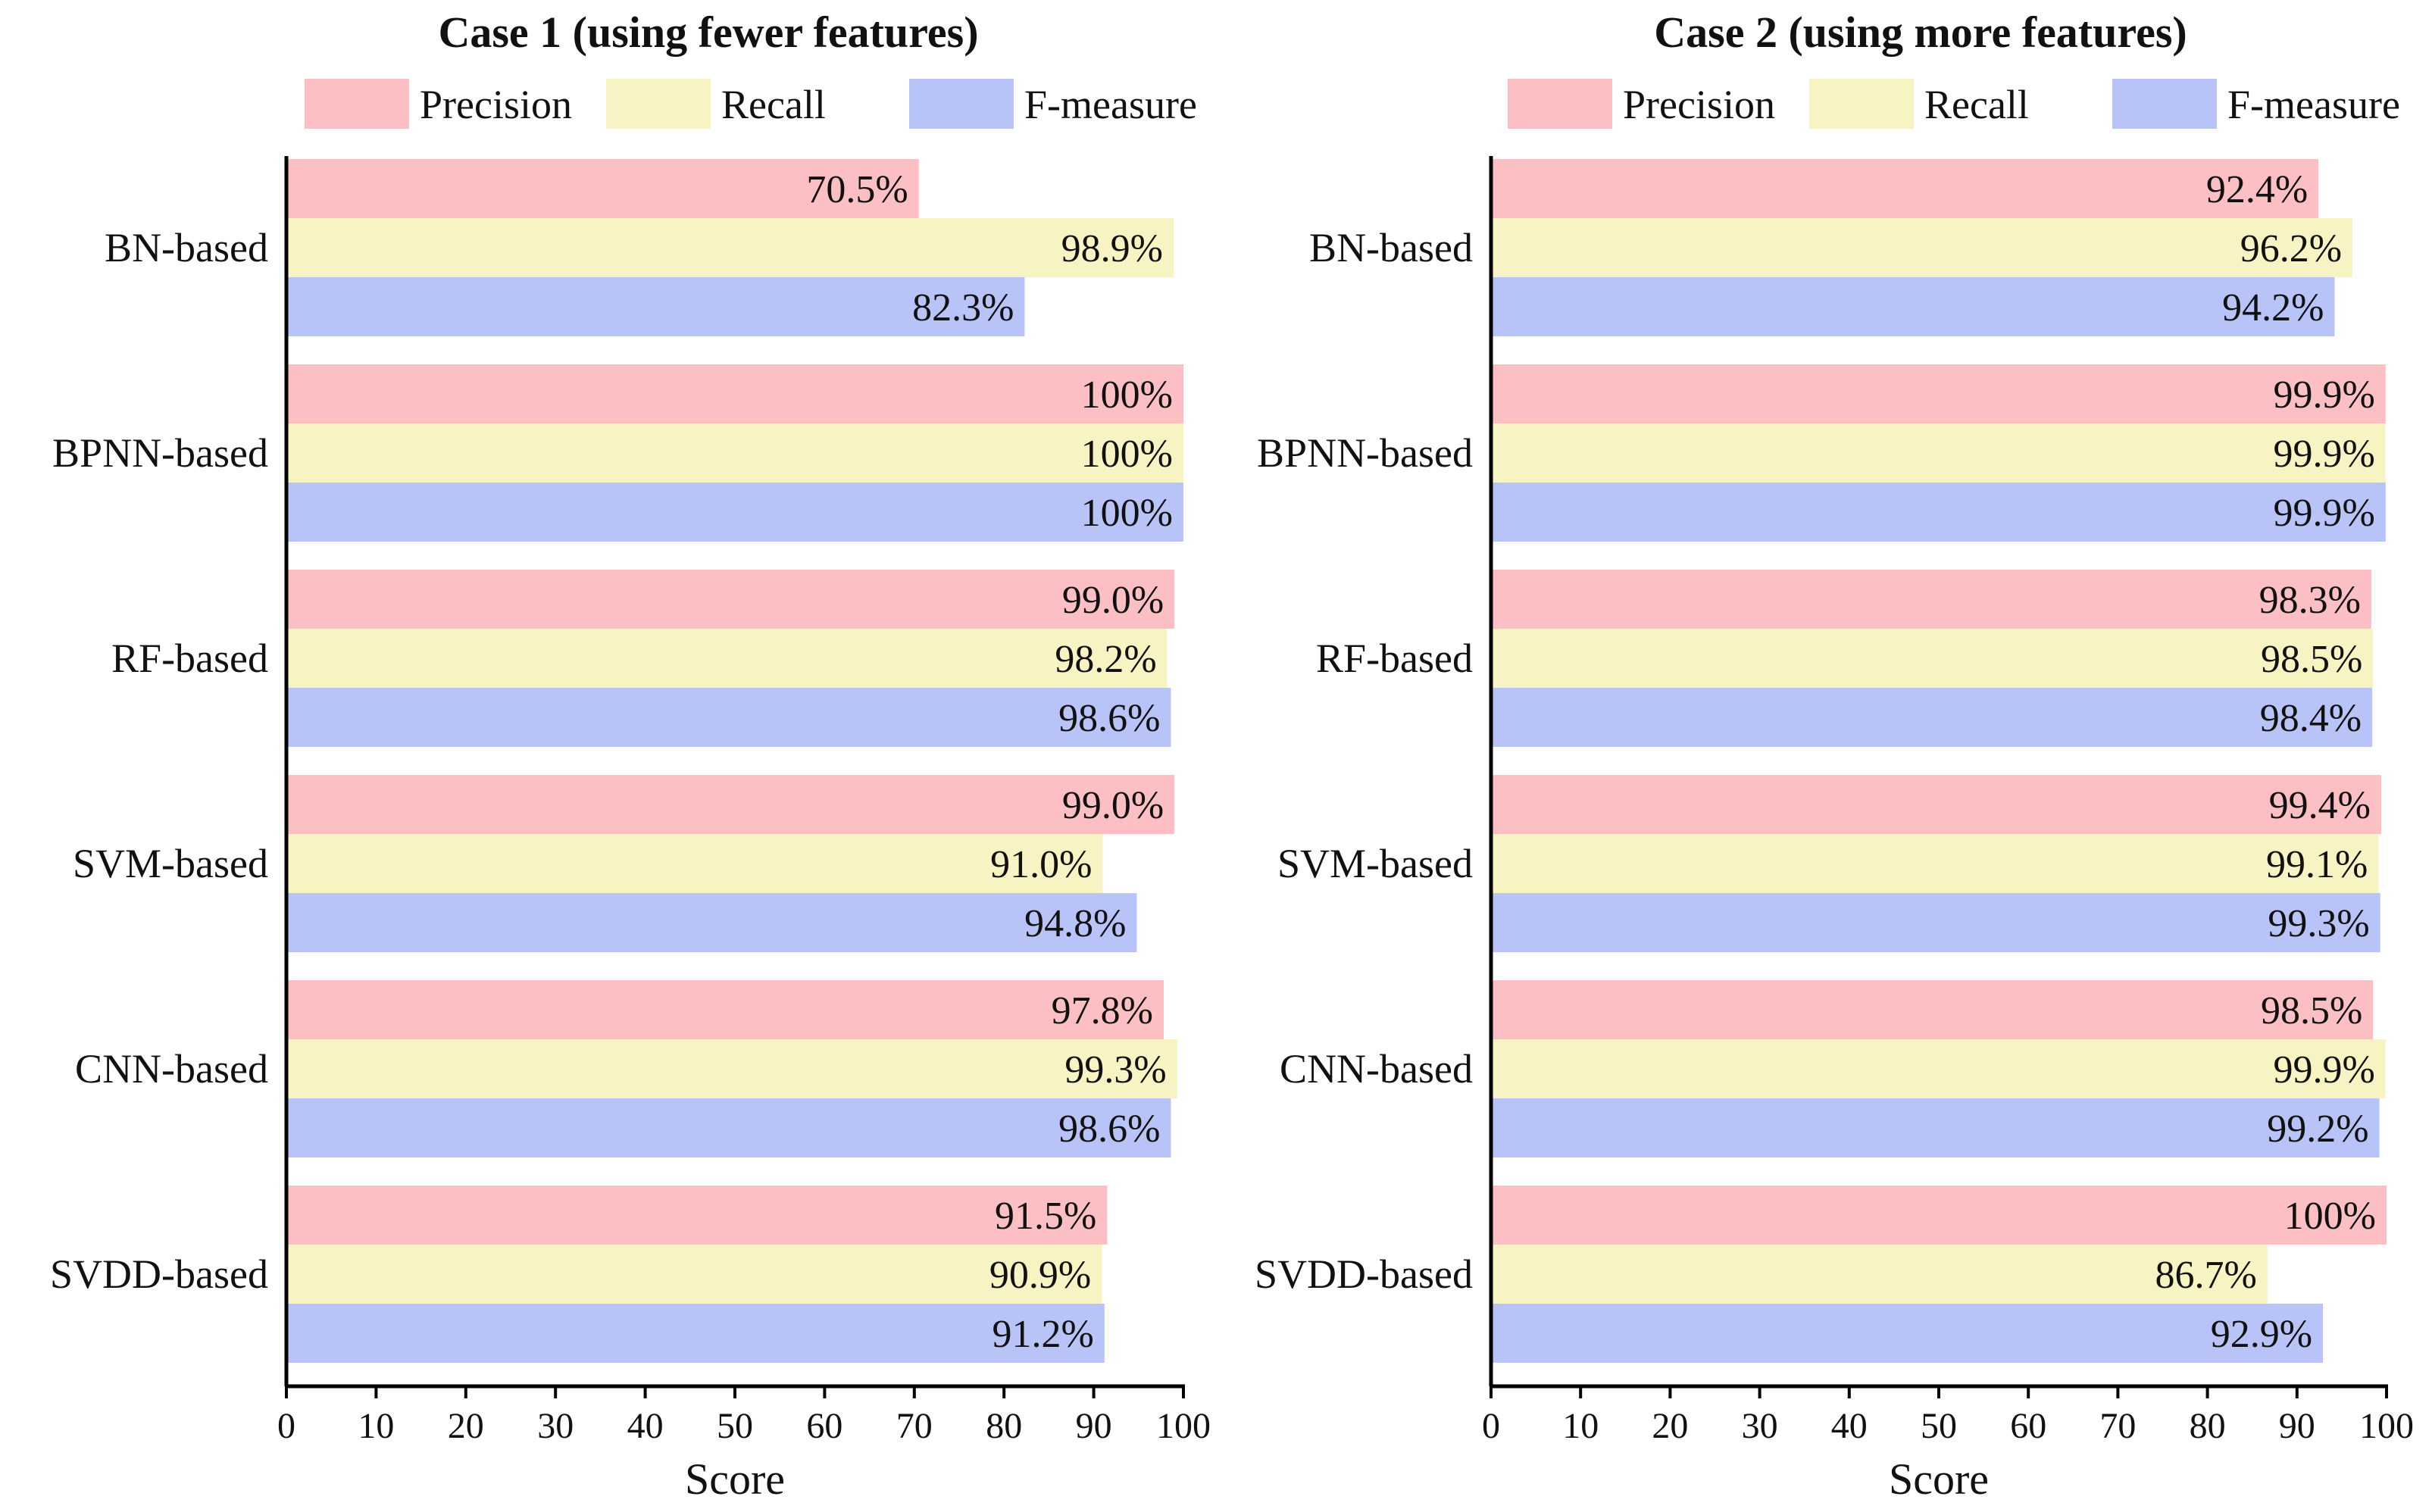  What do you see at coordinates (2318, 923) in the screenshot?
I see `data-label: 99.3%` at bounding box center [2318, 923].